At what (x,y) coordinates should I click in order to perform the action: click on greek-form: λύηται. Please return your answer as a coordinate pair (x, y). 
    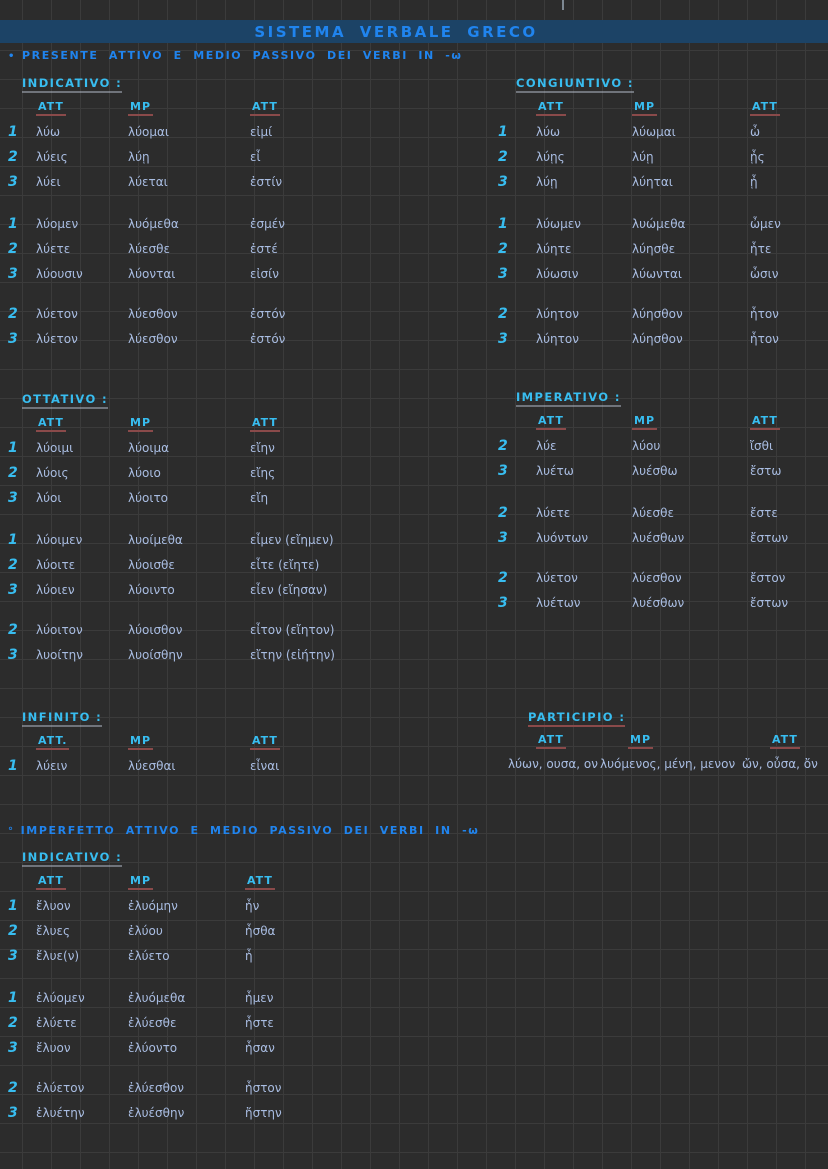
    Looking at the image, I should click on (652, 181).